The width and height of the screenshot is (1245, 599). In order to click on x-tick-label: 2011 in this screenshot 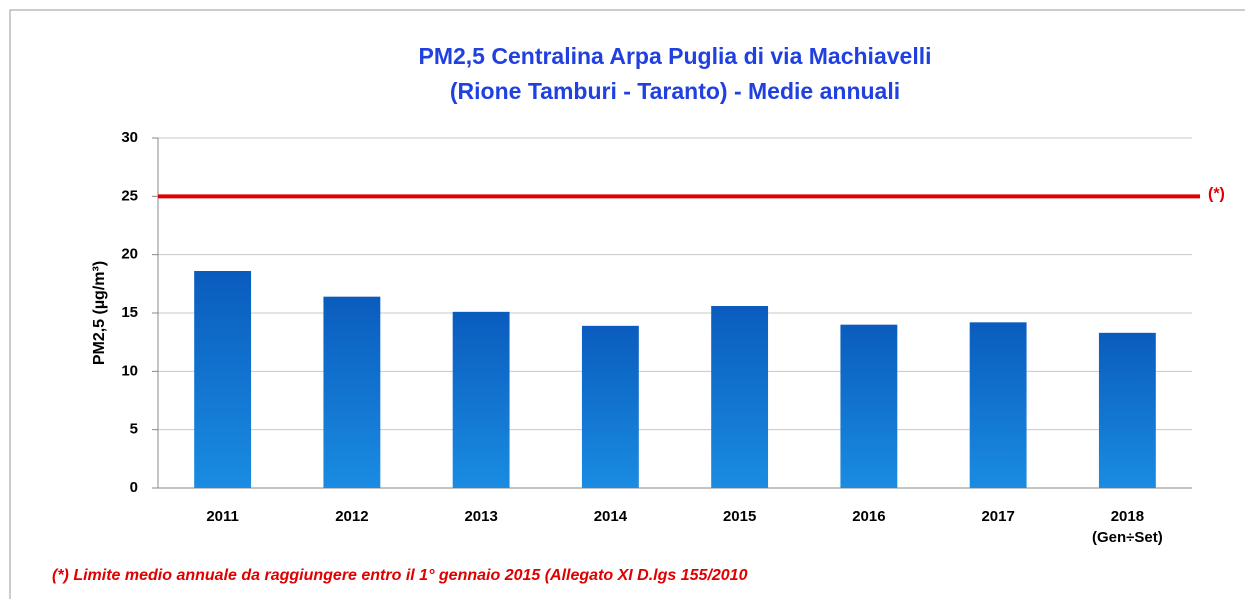, I will do `click(222, 516)`.